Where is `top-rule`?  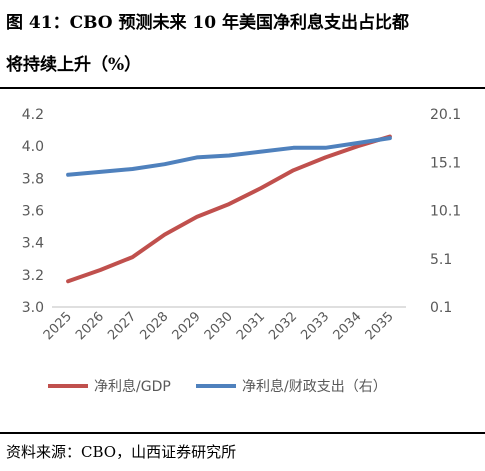
top-rule is located at coordinates (242, 88).